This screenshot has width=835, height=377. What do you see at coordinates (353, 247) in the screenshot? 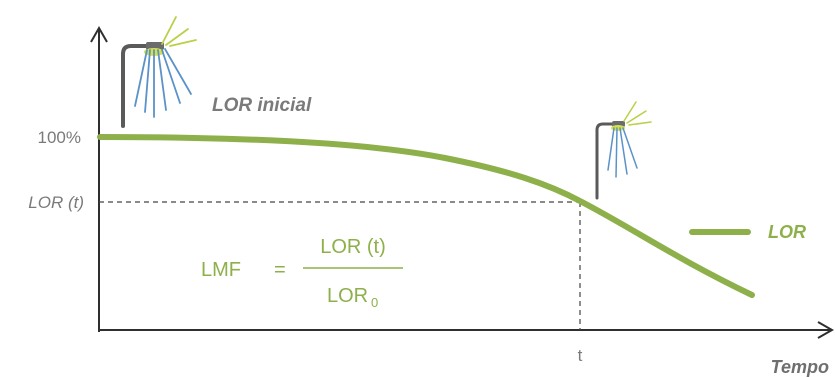
I see `formula-numerator: LOR (t)` at bounding box center [353, 247].